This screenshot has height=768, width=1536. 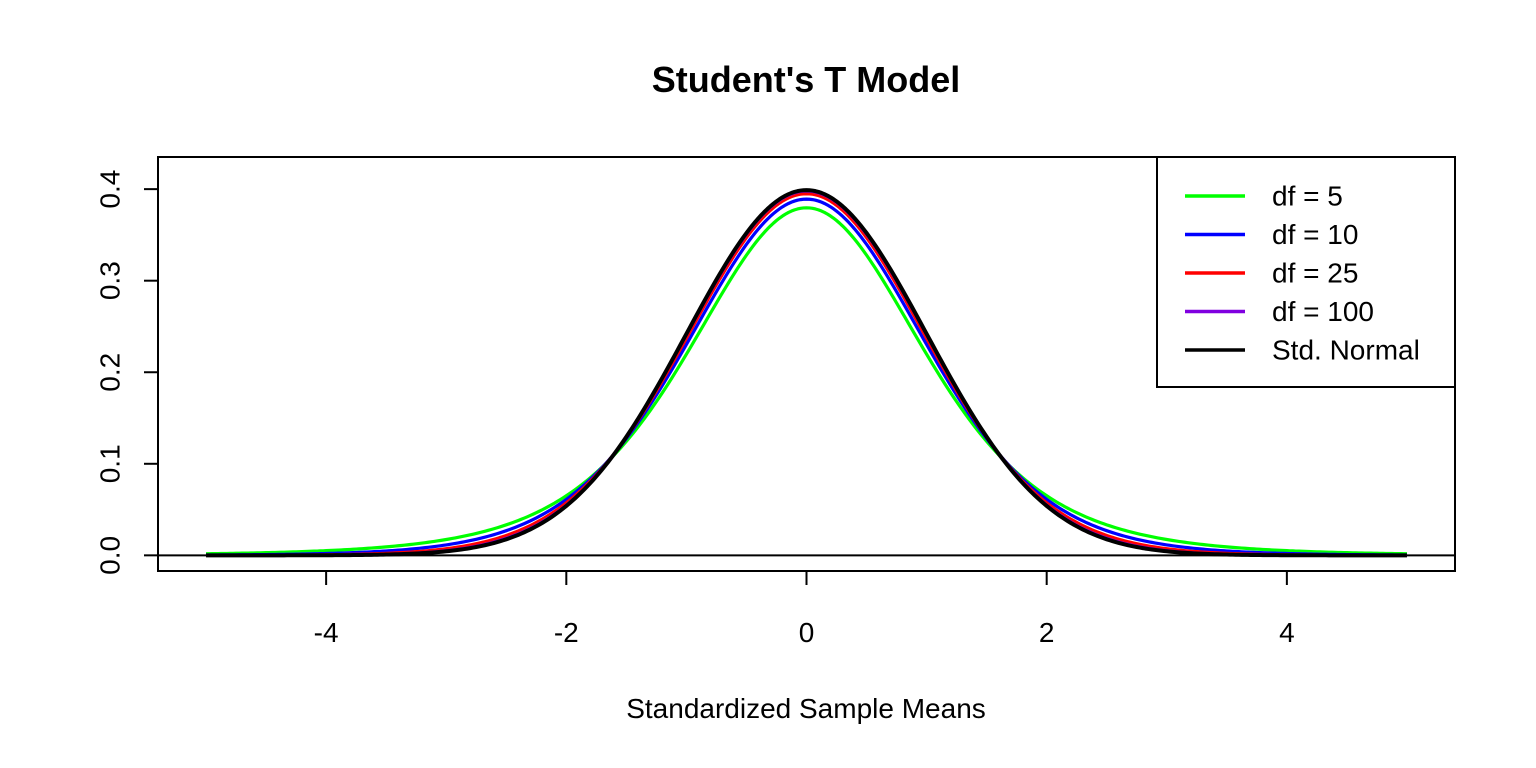 What do you see at coordinates (1346, 350) in the screenshot?
I see `legend-label-std-normal: Std. Normal` at bounding box center [1346, 350].